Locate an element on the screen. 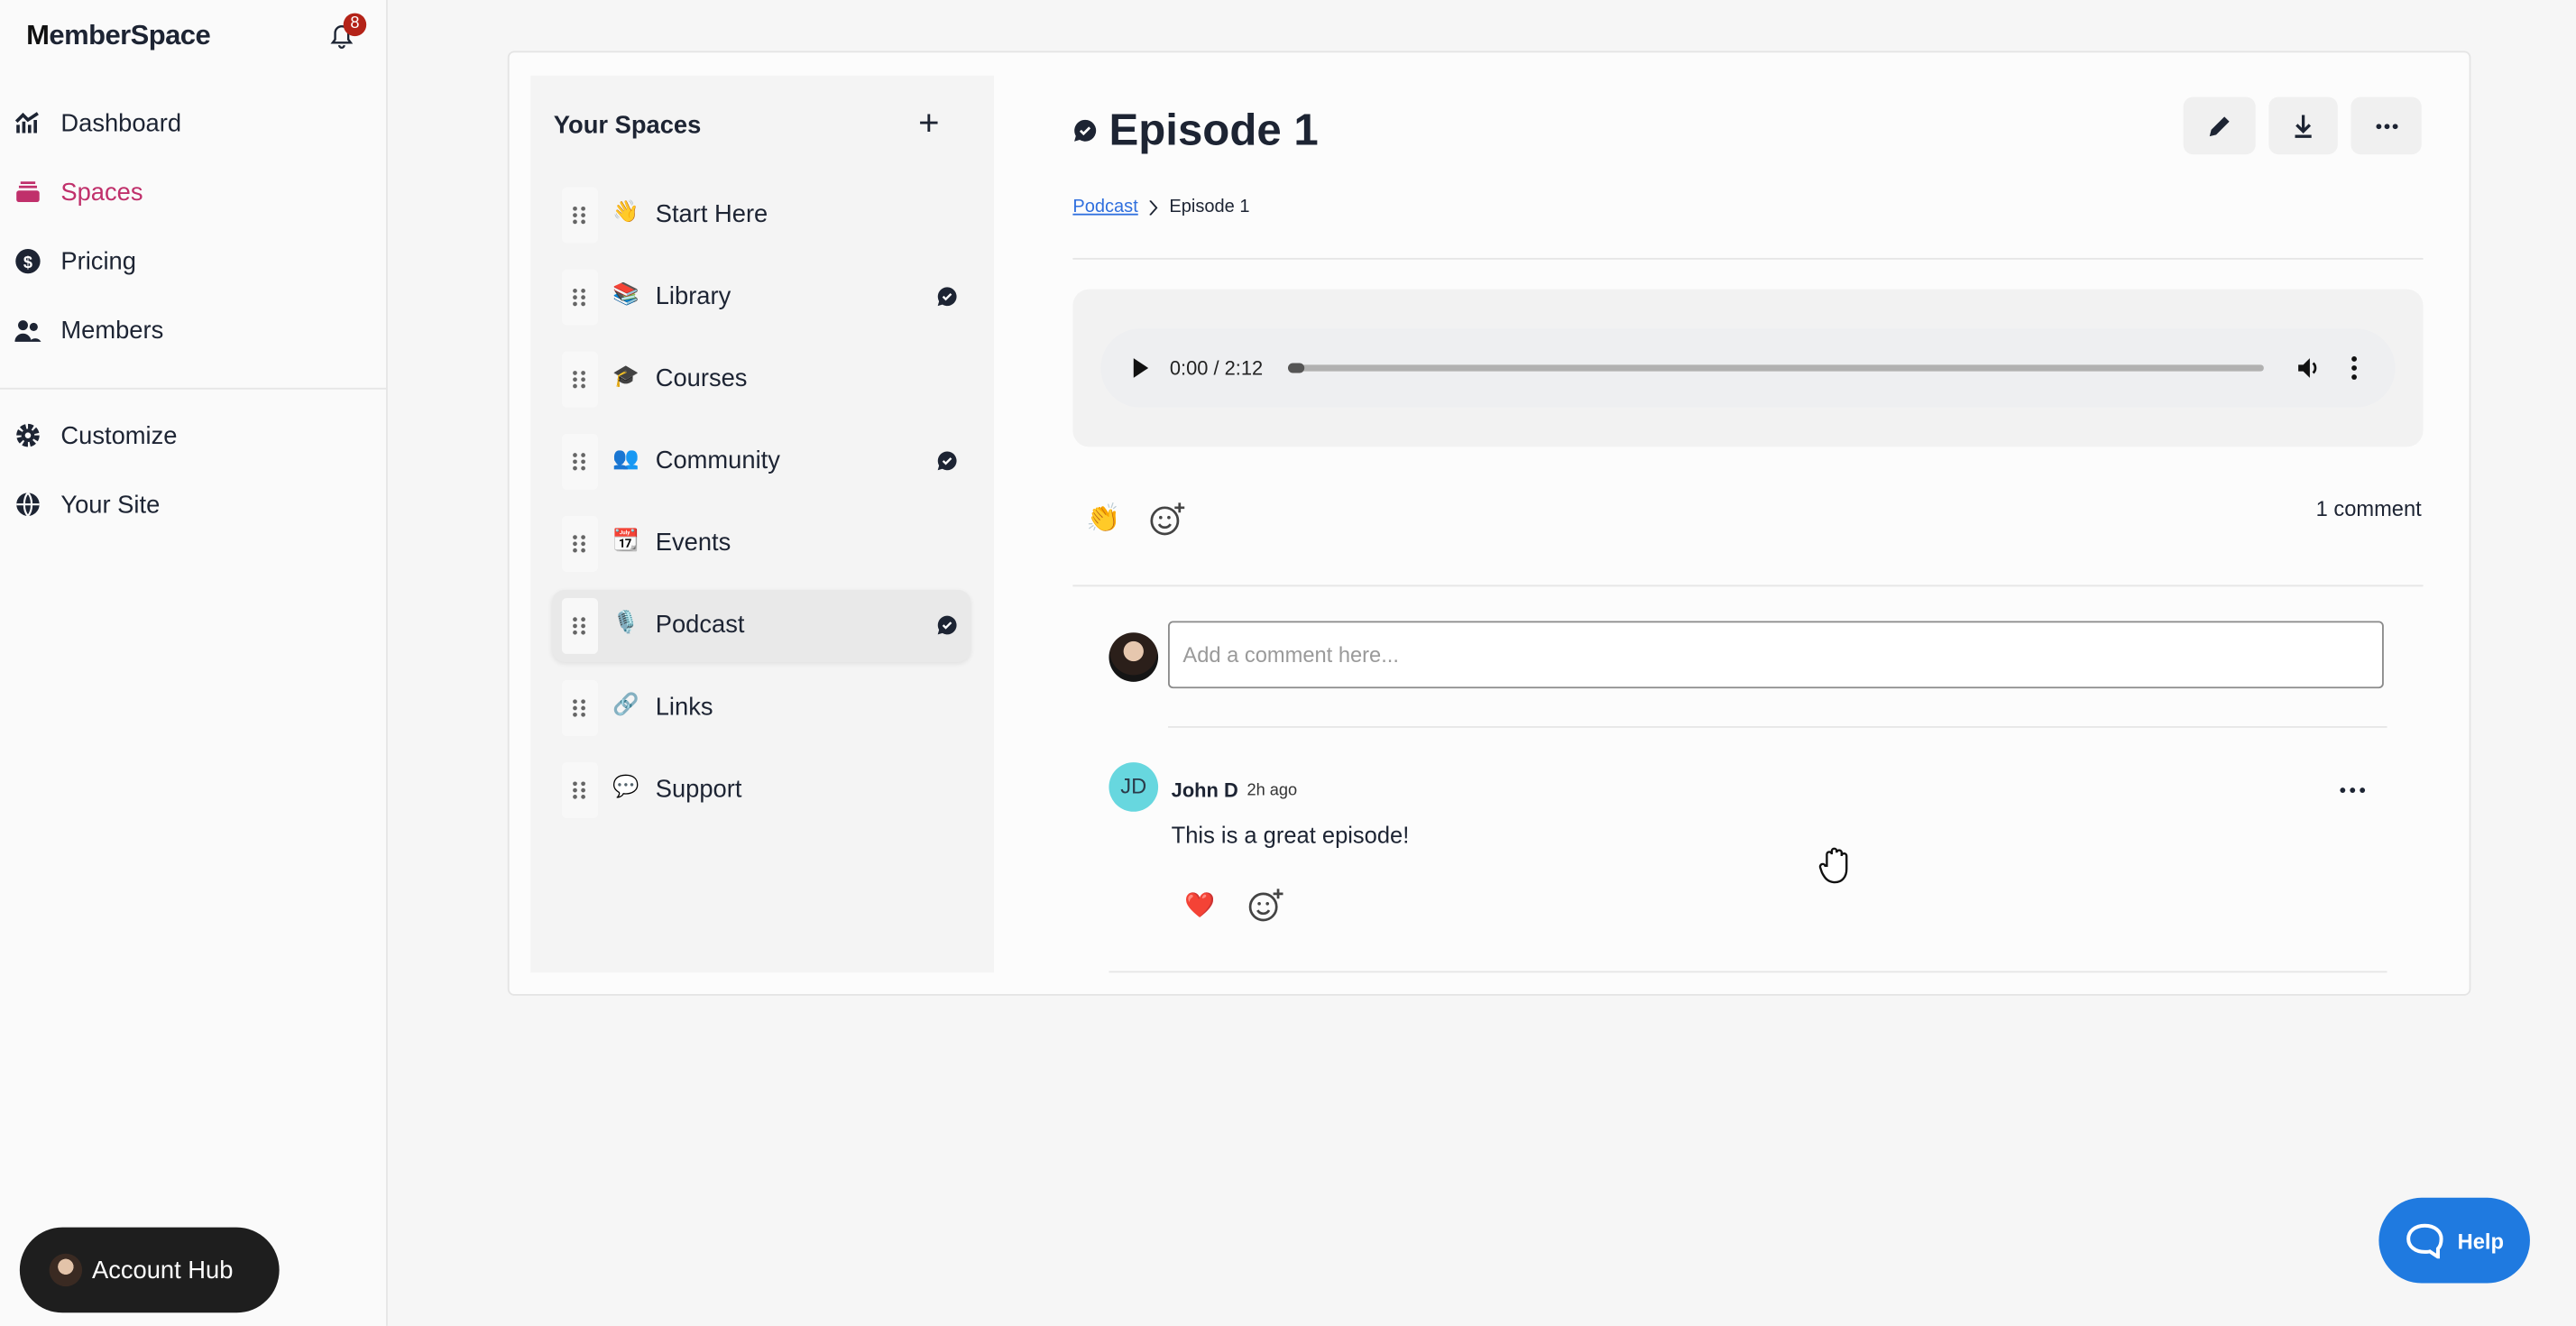 This screenshot has width=2576, height=1326. download-icon is located at coordinates (2304, 125).